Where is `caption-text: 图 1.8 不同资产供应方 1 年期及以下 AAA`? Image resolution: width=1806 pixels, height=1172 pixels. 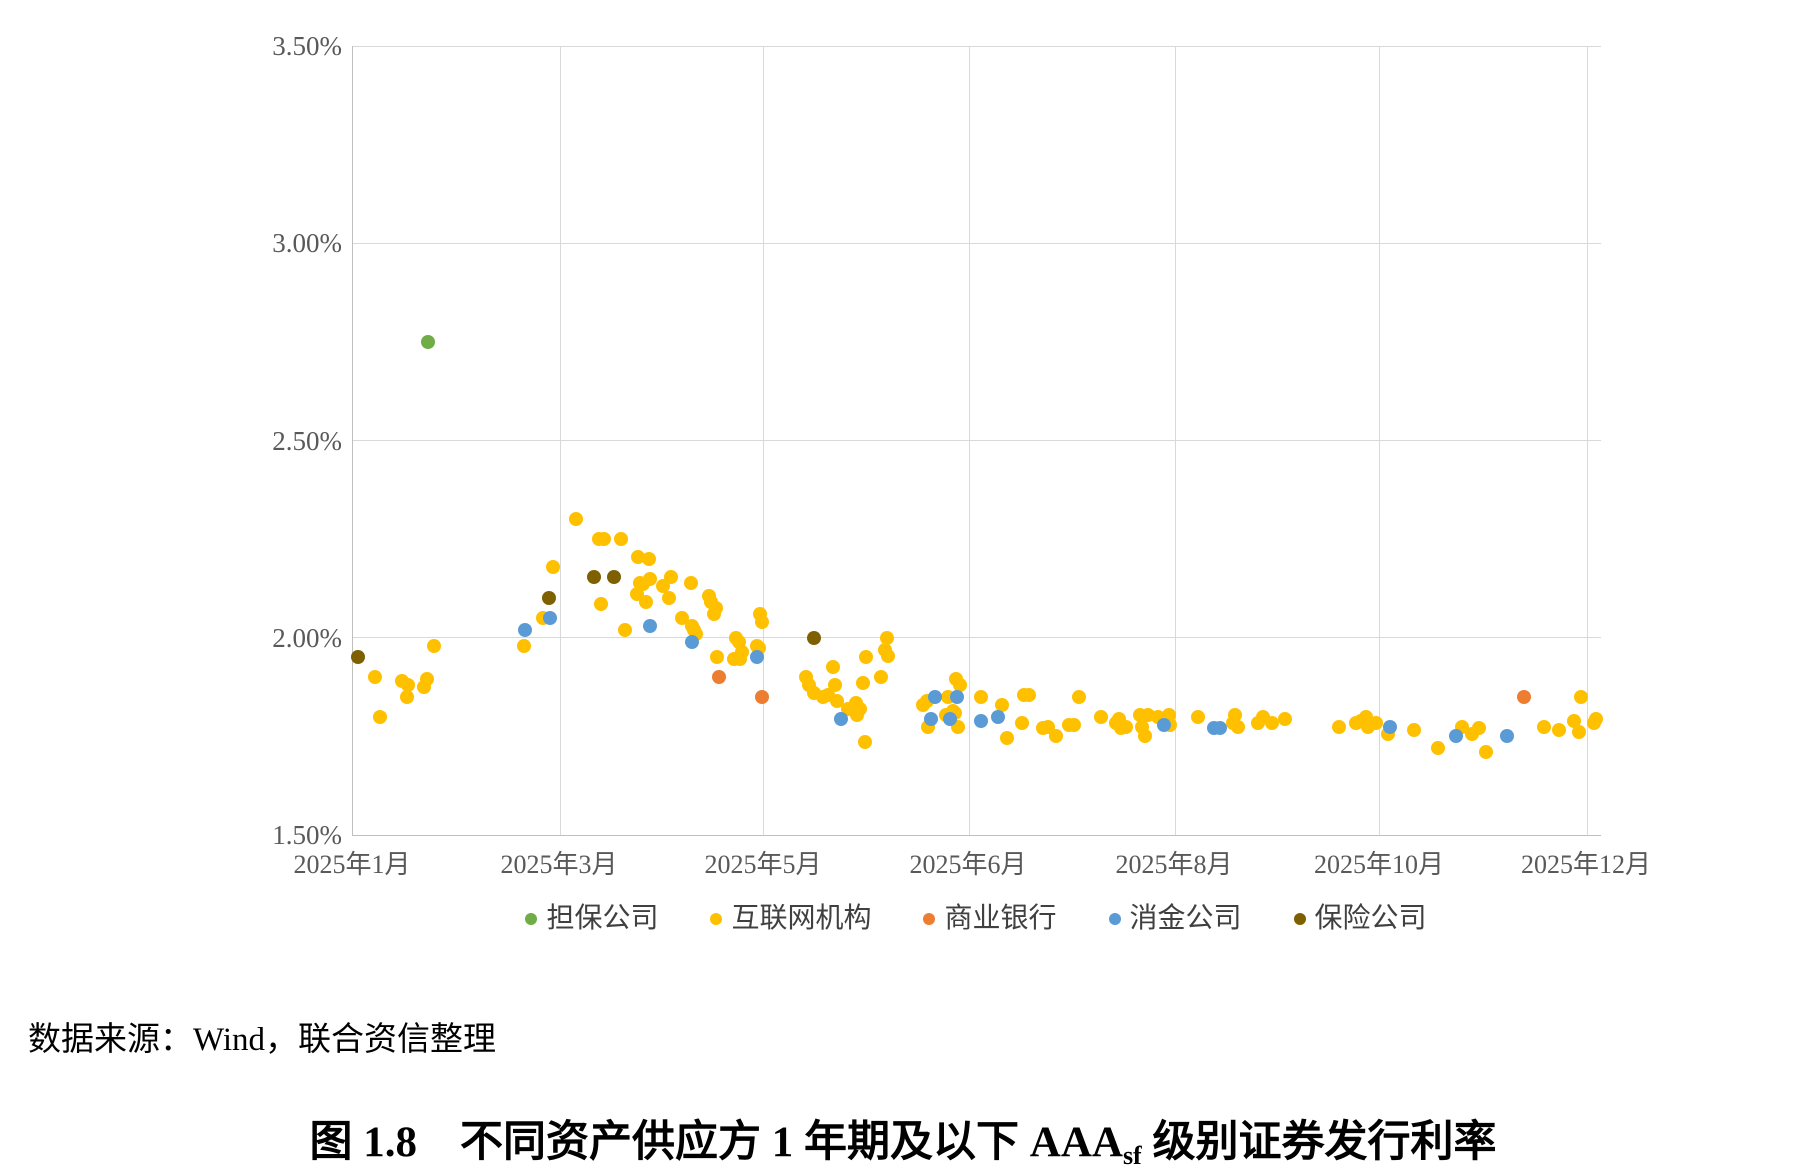 caption-text: 图 1.8 不同资产供应方 1 年期及以下 AAA is located at coordinates (716, 1142).